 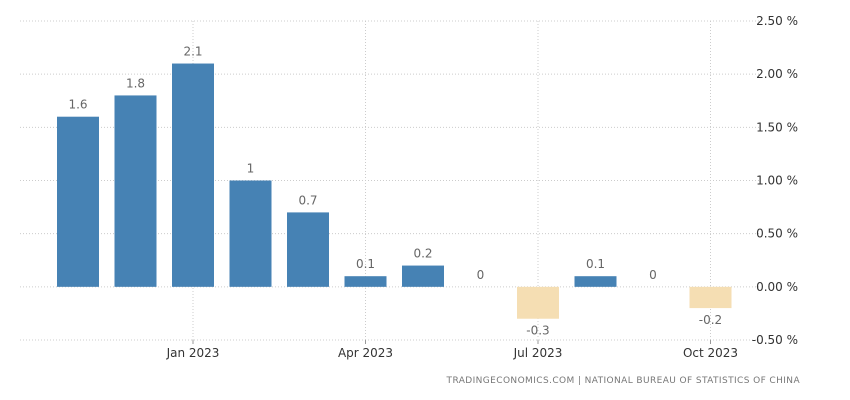 I want to click on bar-value-label: -0.2, so click(x=710, y=320).